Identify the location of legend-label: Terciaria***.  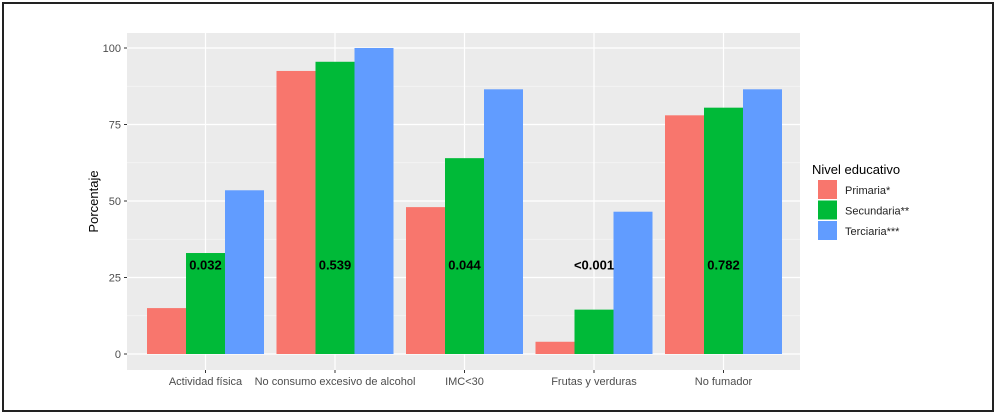
(872, 232).